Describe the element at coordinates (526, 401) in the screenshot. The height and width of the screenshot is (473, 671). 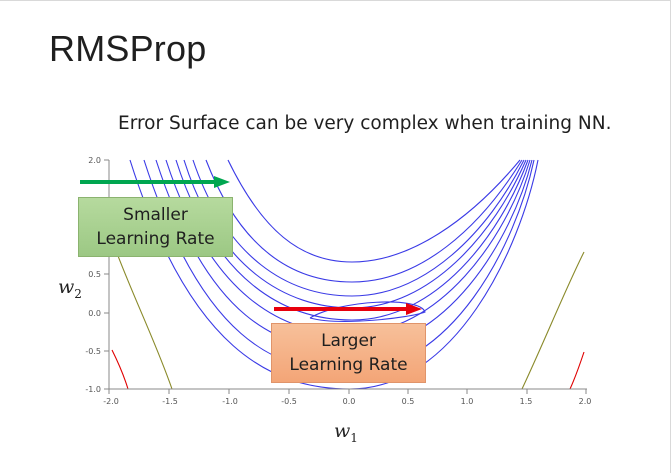
I see `x-tick-label: 1.5` at that location.